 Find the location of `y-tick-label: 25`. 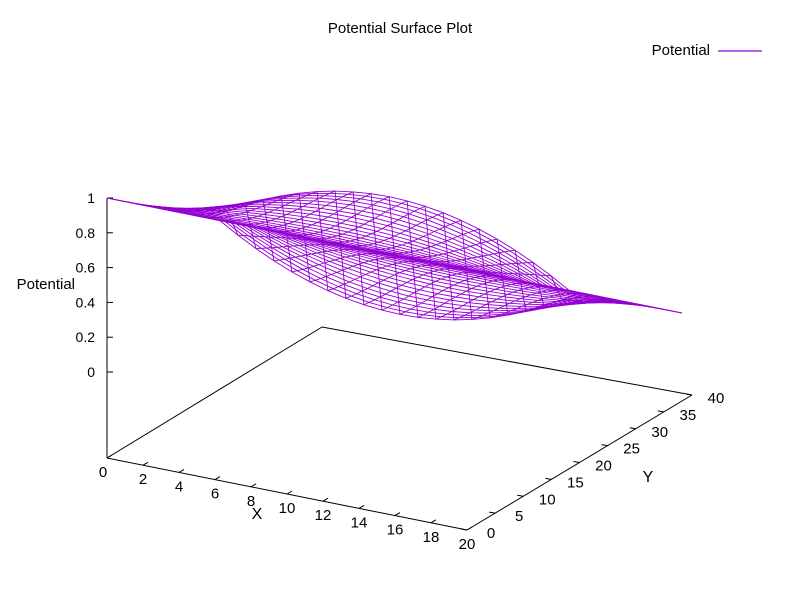

y-tick-label: 25 is located at coordinates (631, 449).